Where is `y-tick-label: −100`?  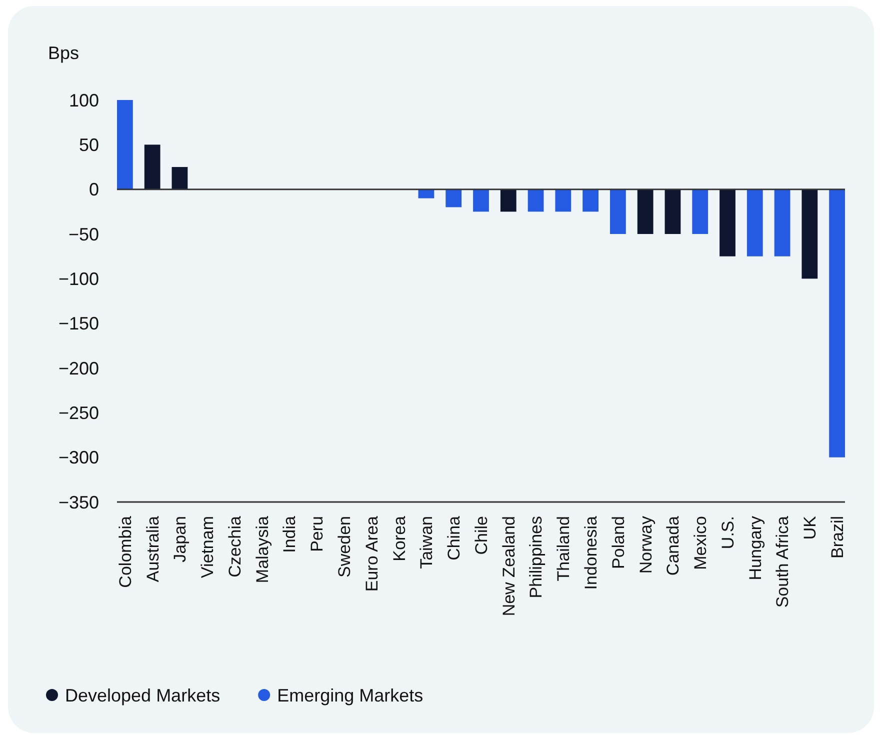
y-tick-label: −100 is located at coordinates (78, 278).